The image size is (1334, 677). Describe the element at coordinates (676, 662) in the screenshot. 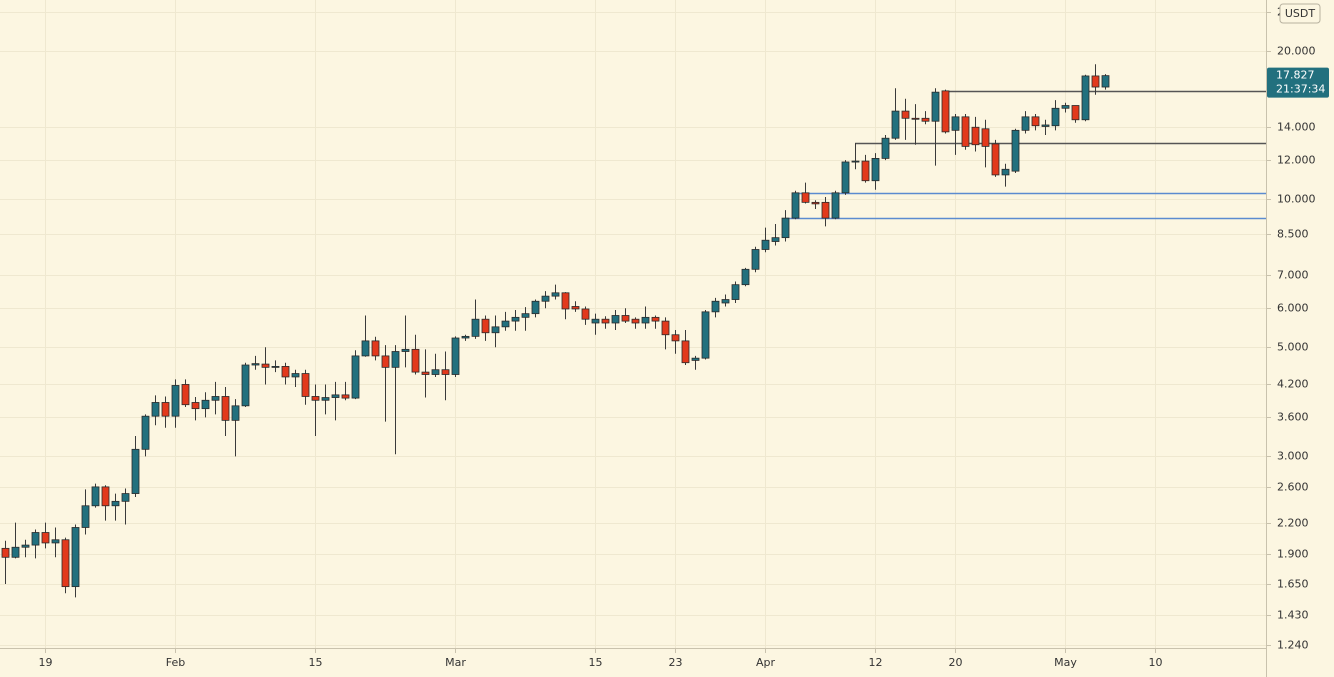

I see `x-tick-label: 23` at that location.